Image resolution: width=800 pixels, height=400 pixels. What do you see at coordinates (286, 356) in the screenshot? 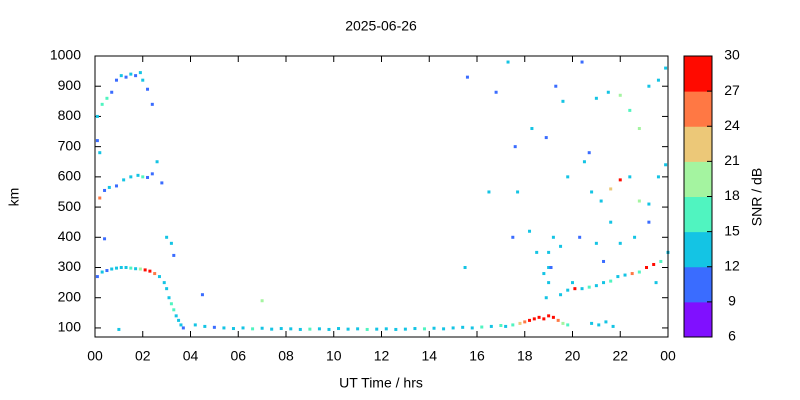
I see `x-tick-label: 08` at bounding box center [286, 356].